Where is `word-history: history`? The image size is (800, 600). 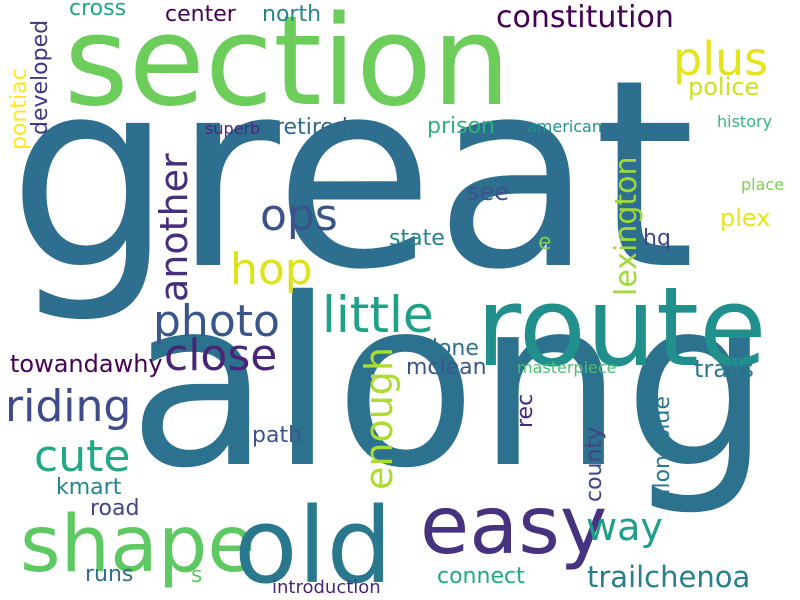
word-history: history is located at coordinates (745, 121).